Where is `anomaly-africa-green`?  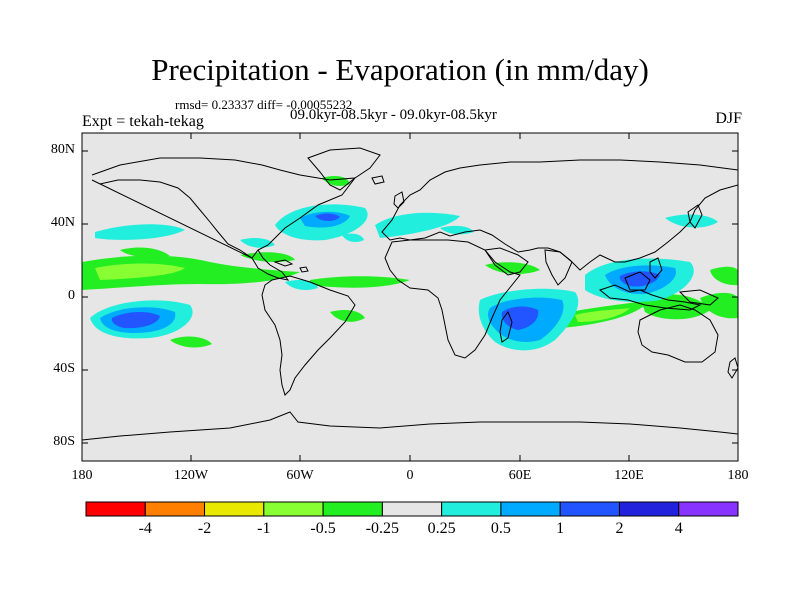 anomaly-africa-green is located at coordinates (512, 268).